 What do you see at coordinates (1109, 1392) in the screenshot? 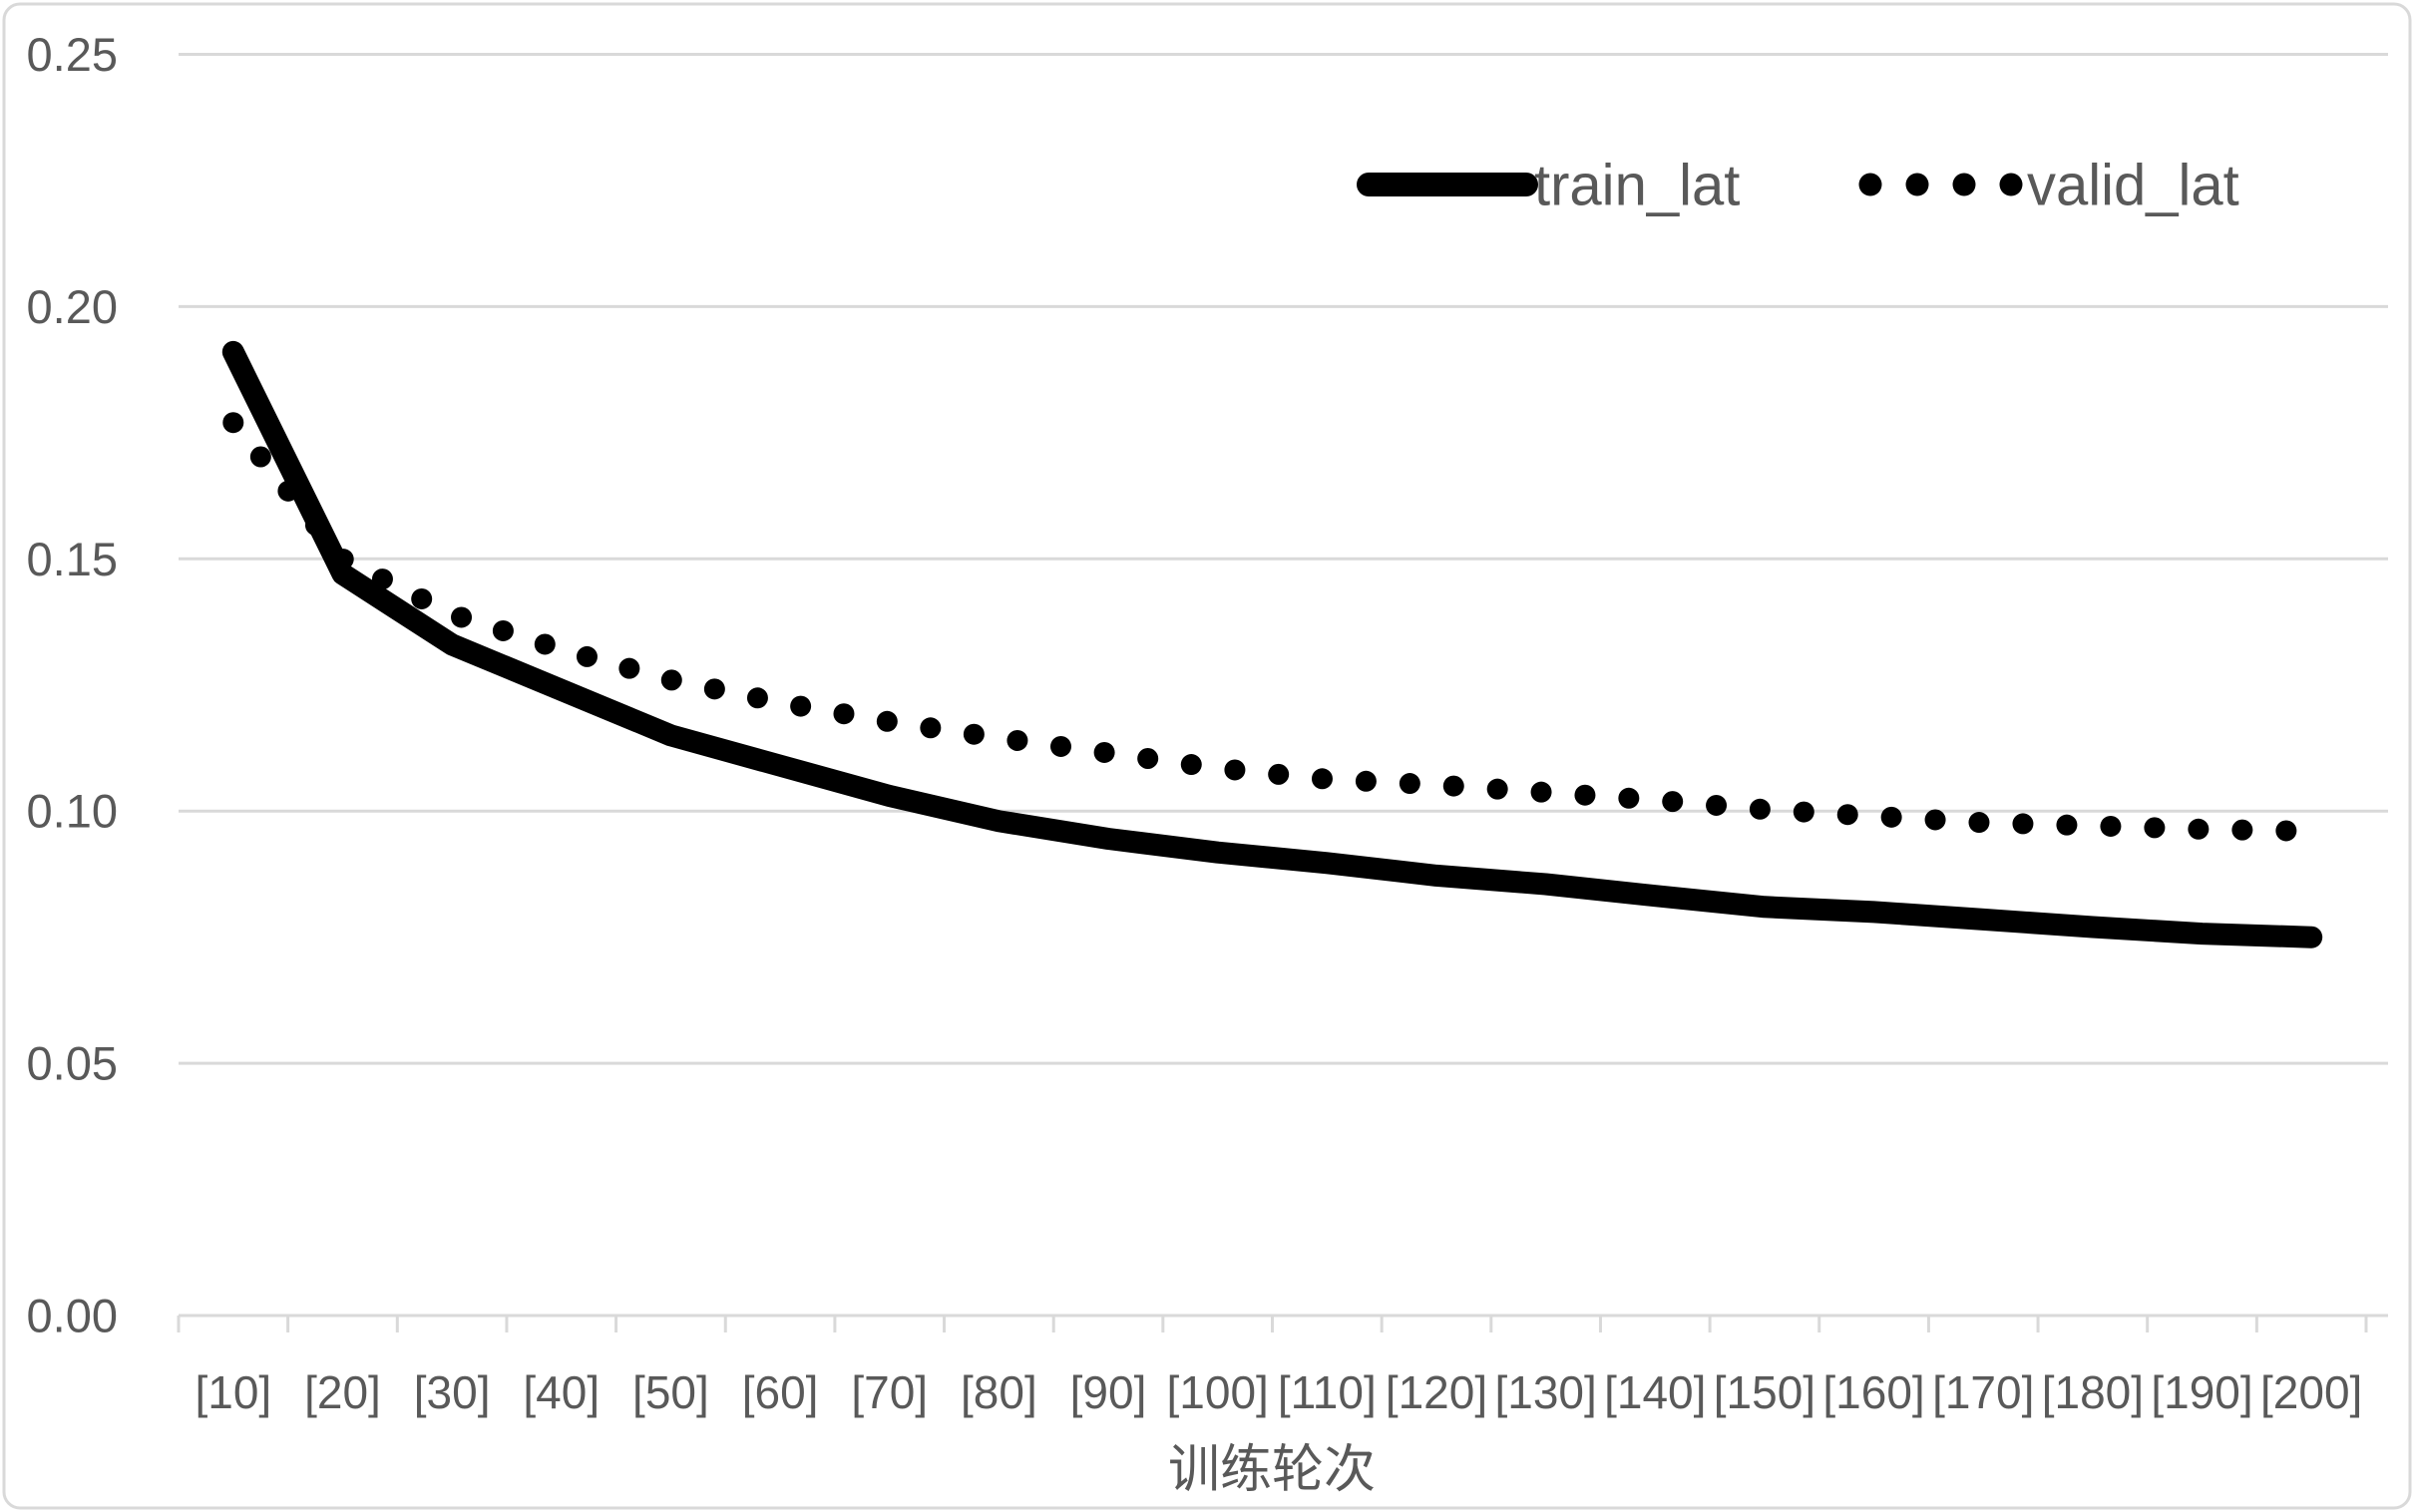
I see `x-tick-label: [90]` at bounding box center [1109, 1392].